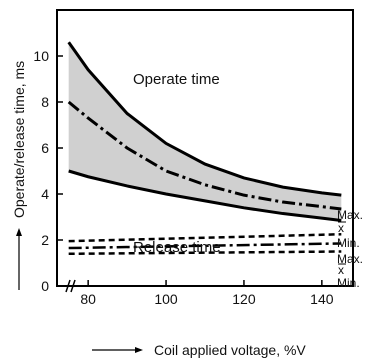  Describe the element at coordinates (88, 299) in the screenshot. I see `x-tick-label: 80` at that location.